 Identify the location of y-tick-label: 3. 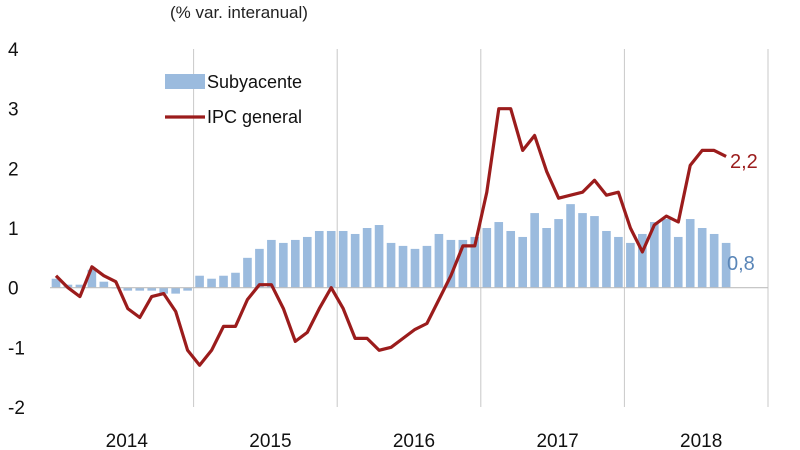
(13, 110).